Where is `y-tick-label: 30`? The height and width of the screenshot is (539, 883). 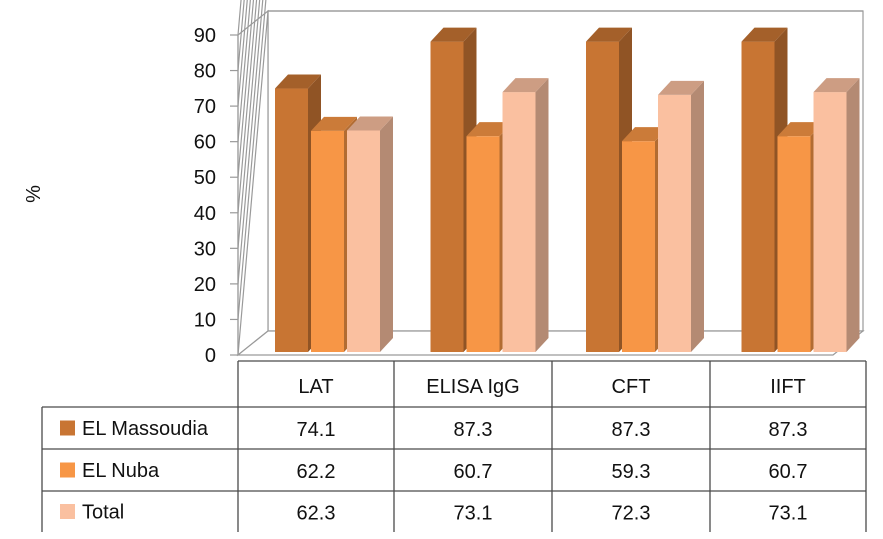
y-tick-label: 30 is located at coordinates (205, 249).